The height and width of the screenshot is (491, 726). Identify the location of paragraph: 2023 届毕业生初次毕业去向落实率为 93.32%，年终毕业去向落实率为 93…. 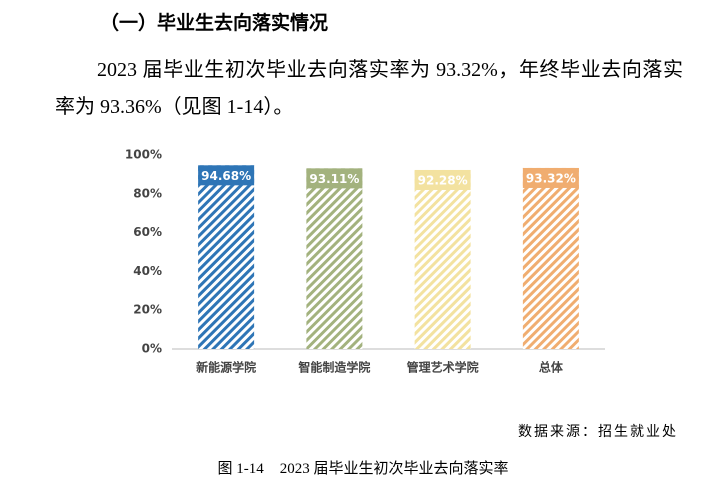
(369, 88).